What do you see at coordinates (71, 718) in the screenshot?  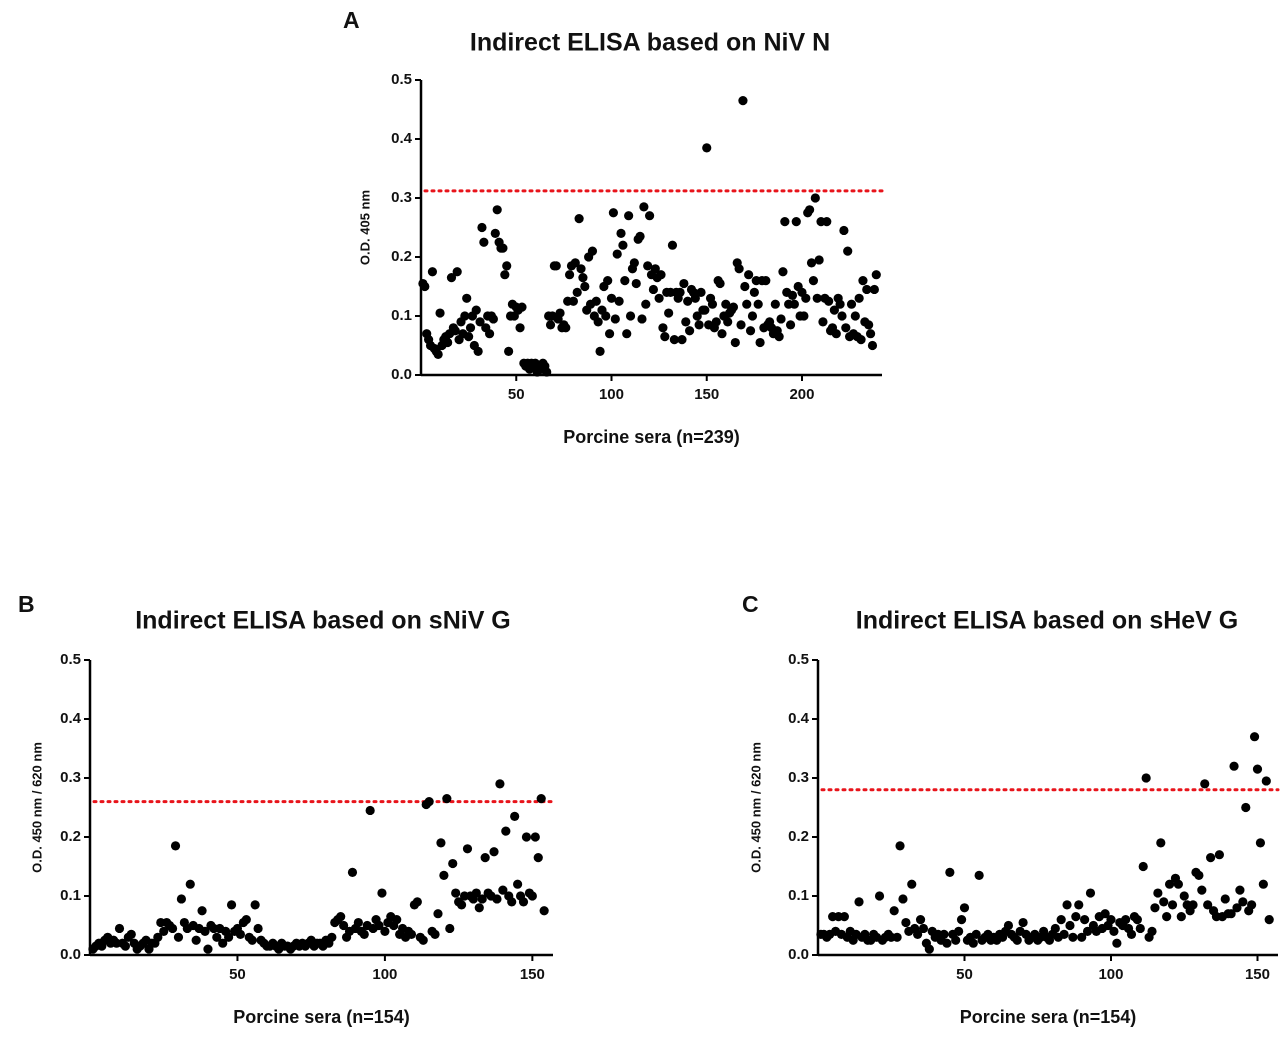 I see `y-tick-label: 0.4` at bounding box center [71, 718].